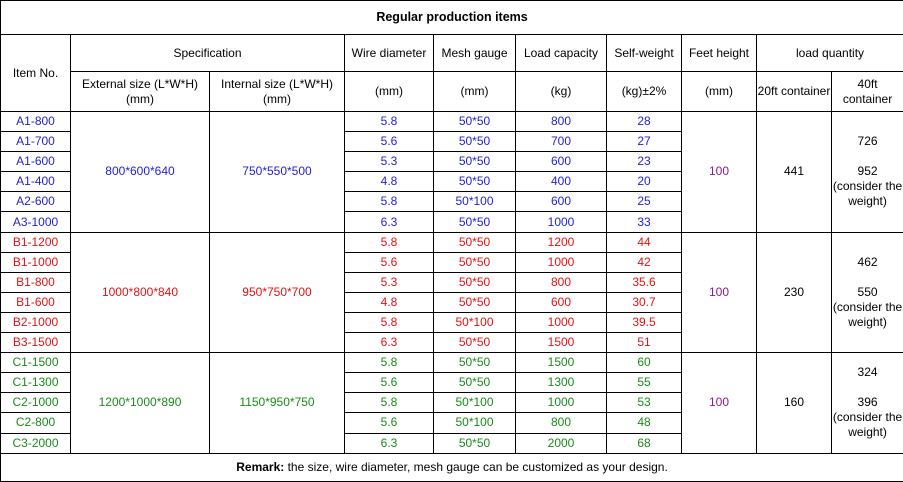 This screenshot has width=903, height=482. What do you see at coordinates (389, 91) in the screenshot?
I see `unit-wire: (mm)` at bounding box center [389, 91].